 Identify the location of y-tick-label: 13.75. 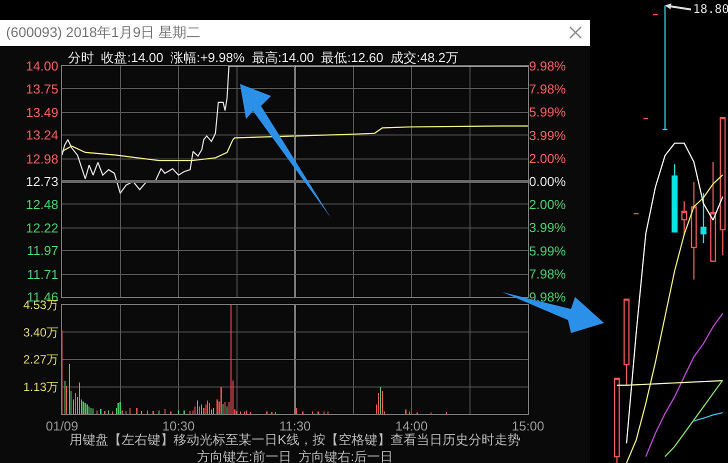
(42, 88).